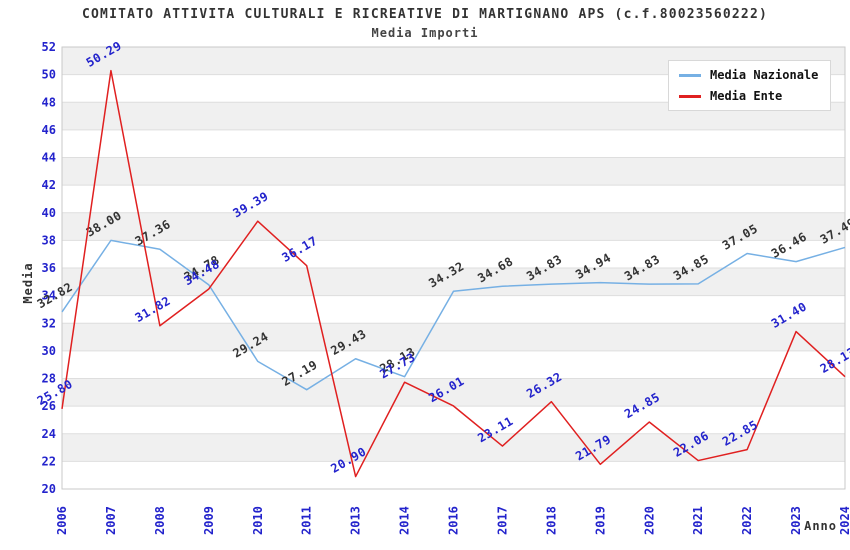 The image size is (850, 550). I want to click on chart-subtitle: Media Importi, so click(425, 33).